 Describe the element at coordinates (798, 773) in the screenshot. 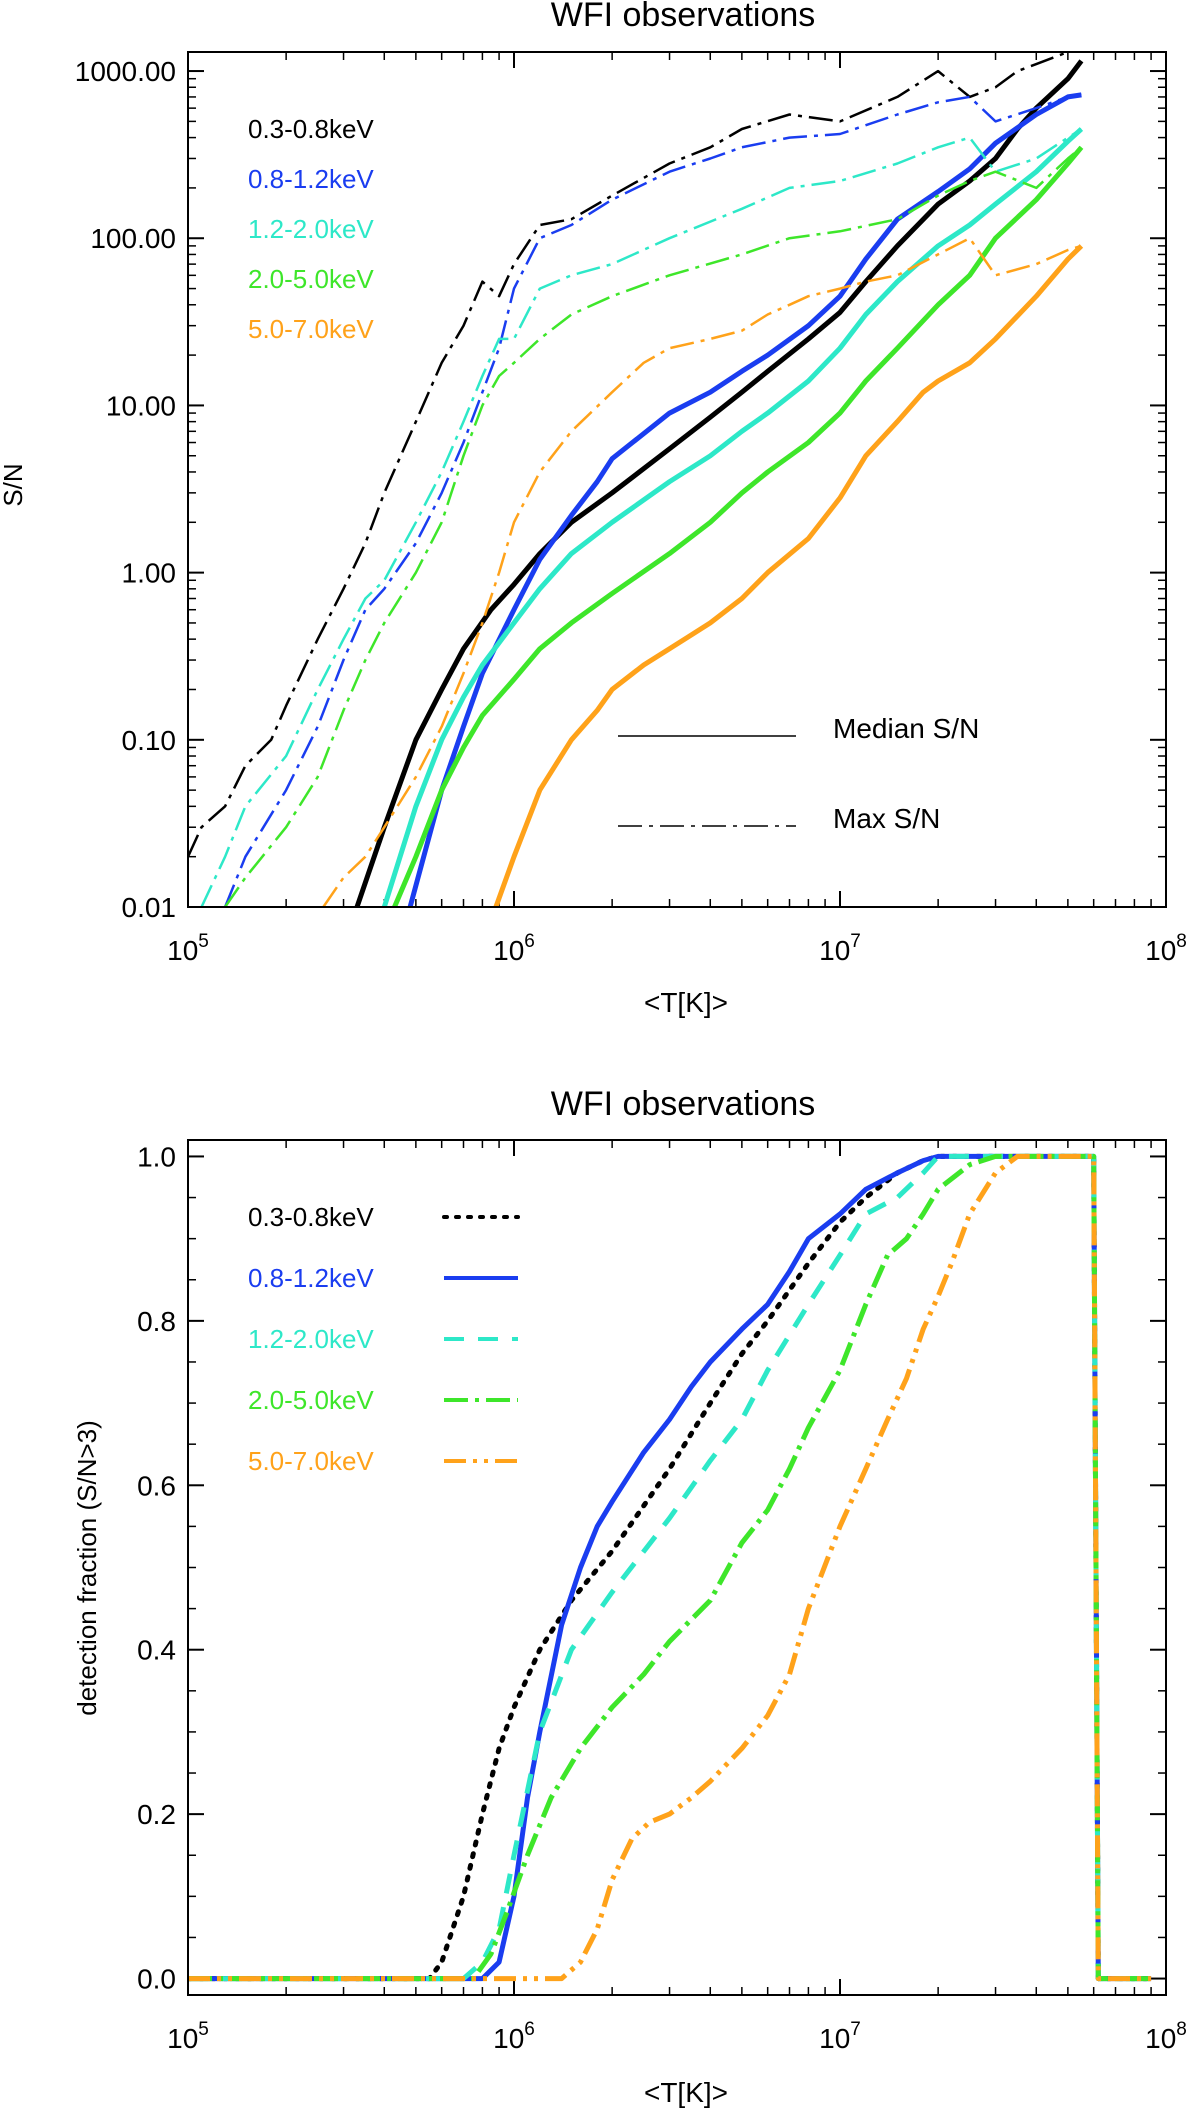

I see `line-style-legend: Median S/N Max S/N` at that location.